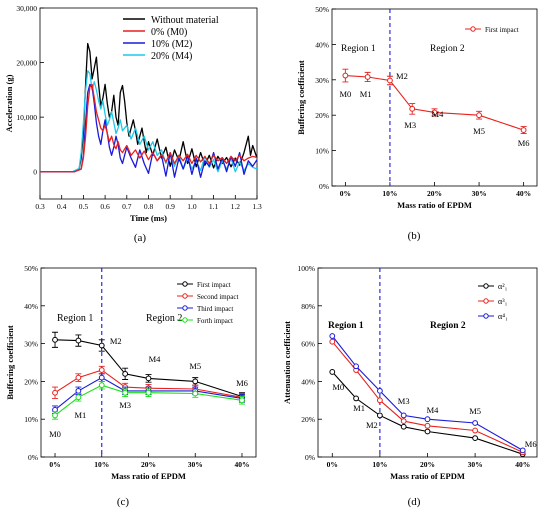 This screenshot has height=519, width=550. I want to click on x-tick-label: 1.0, so click(192, 206).